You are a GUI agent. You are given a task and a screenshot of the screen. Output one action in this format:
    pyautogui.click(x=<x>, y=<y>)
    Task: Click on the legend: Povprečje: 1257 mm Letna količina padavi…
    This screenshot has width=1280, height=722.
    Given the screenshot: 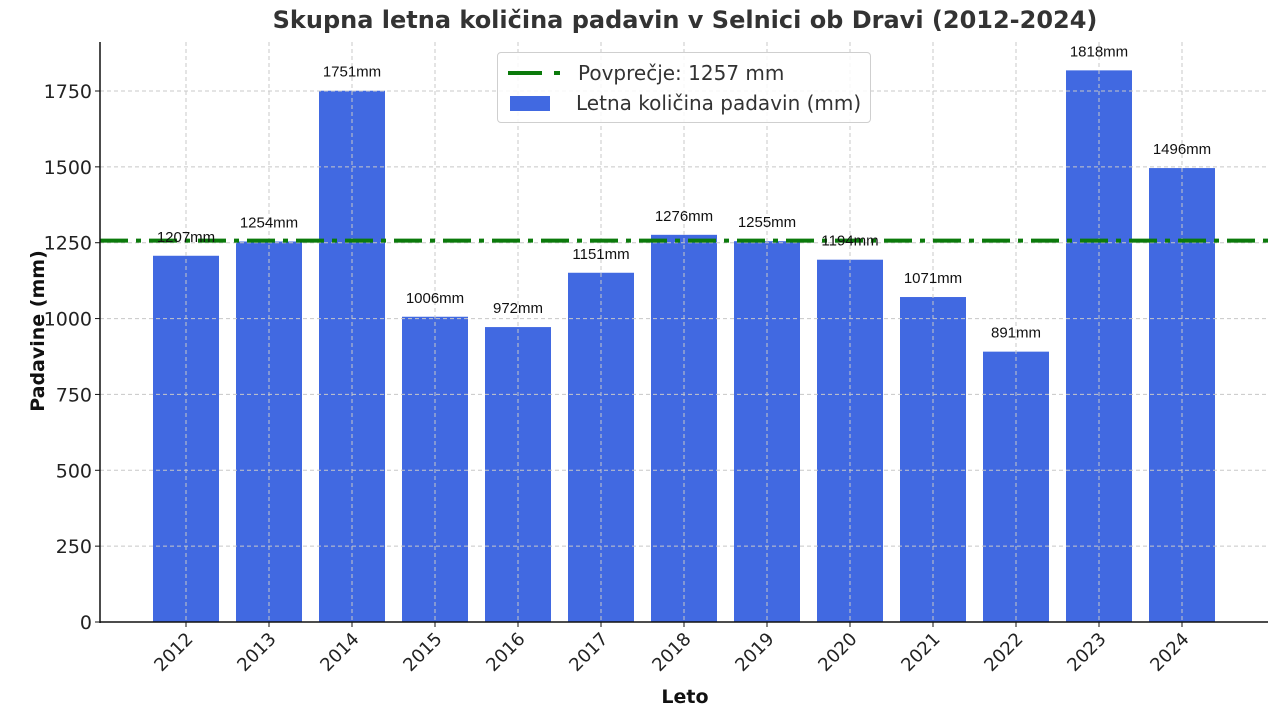 What is the action you would take?
    pyautogui.click(x=684, y=87)
    